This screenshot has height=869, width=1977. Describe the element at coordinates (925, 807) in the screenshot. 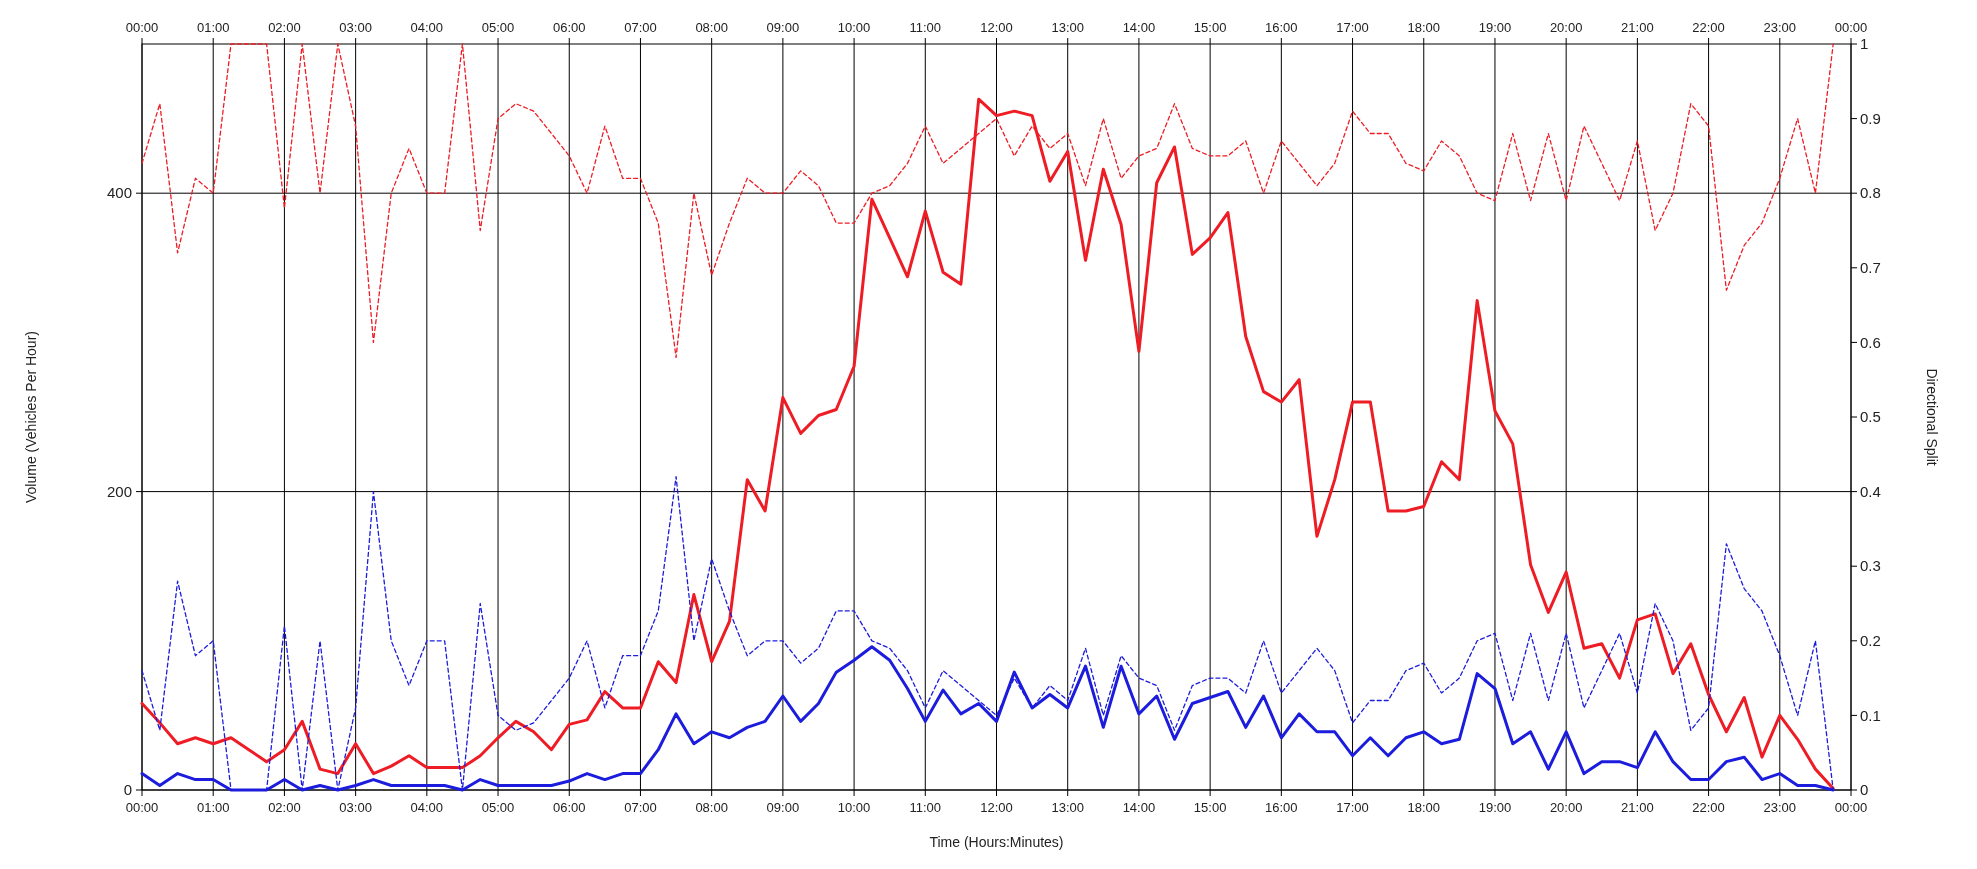

I see `x2-tick-label: 11:00` at that location.